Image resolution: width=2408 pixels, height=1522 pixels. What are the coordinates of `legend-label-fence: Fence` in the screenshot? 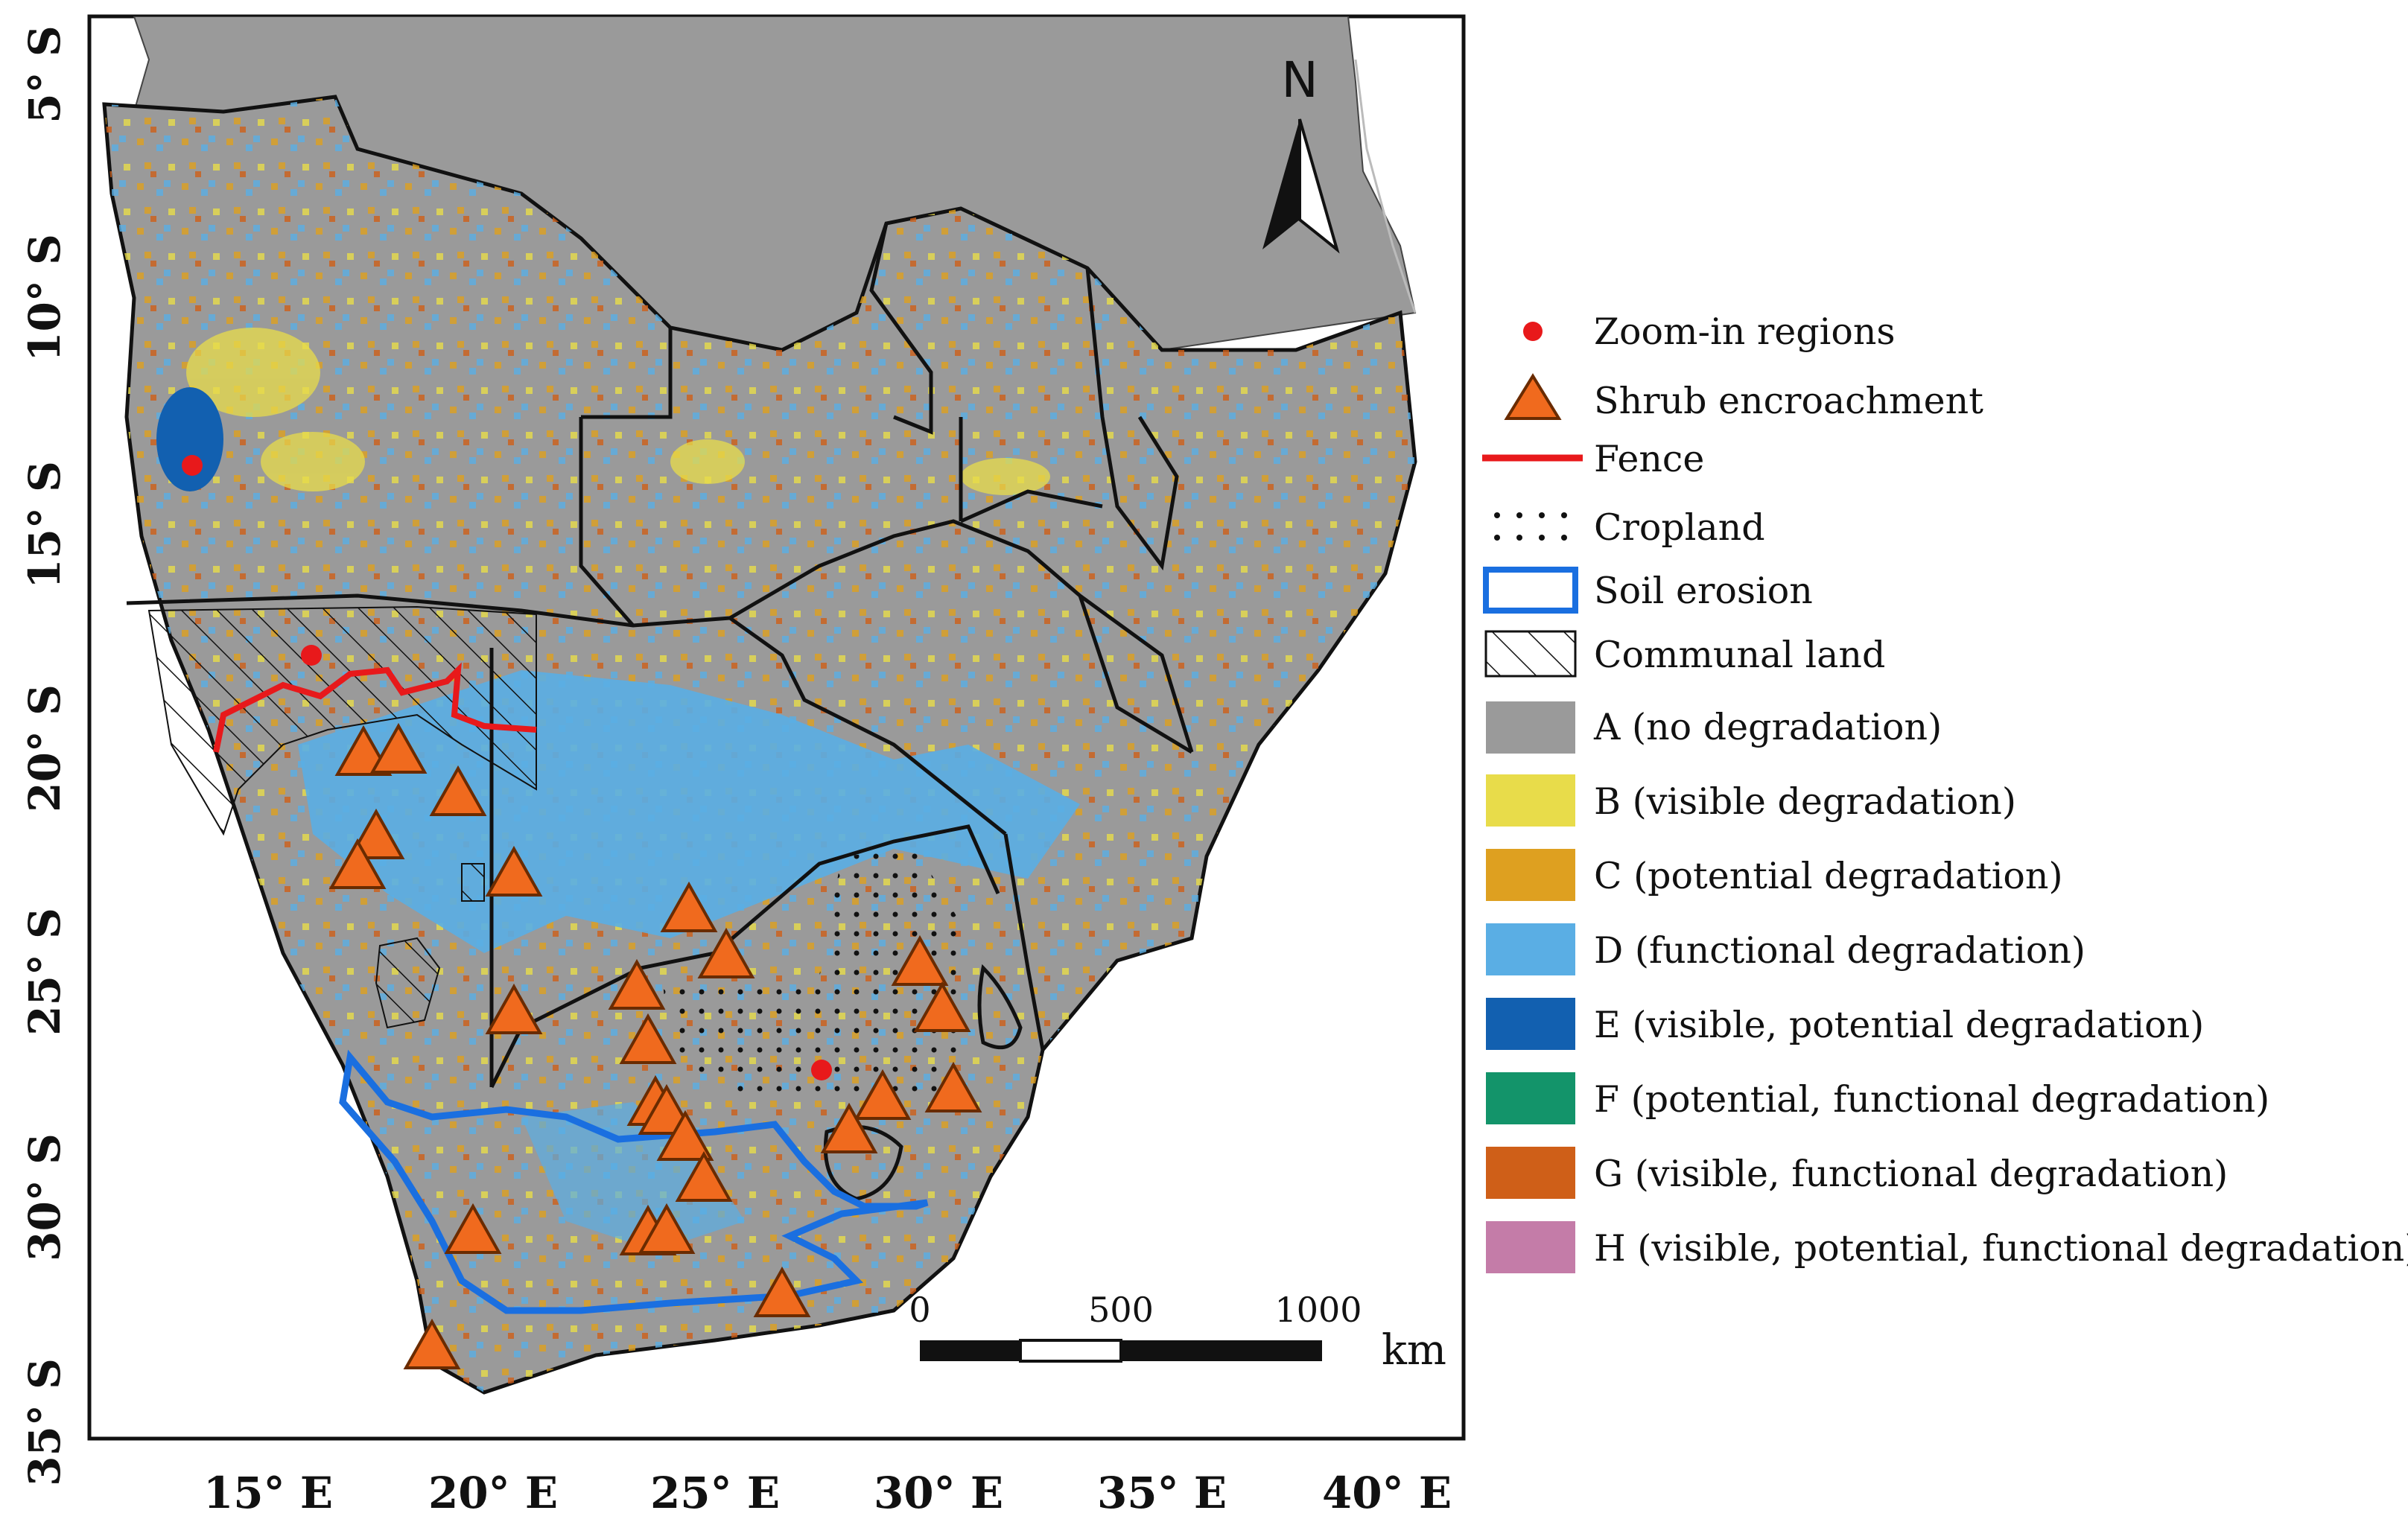 It's located at (1649, 459).